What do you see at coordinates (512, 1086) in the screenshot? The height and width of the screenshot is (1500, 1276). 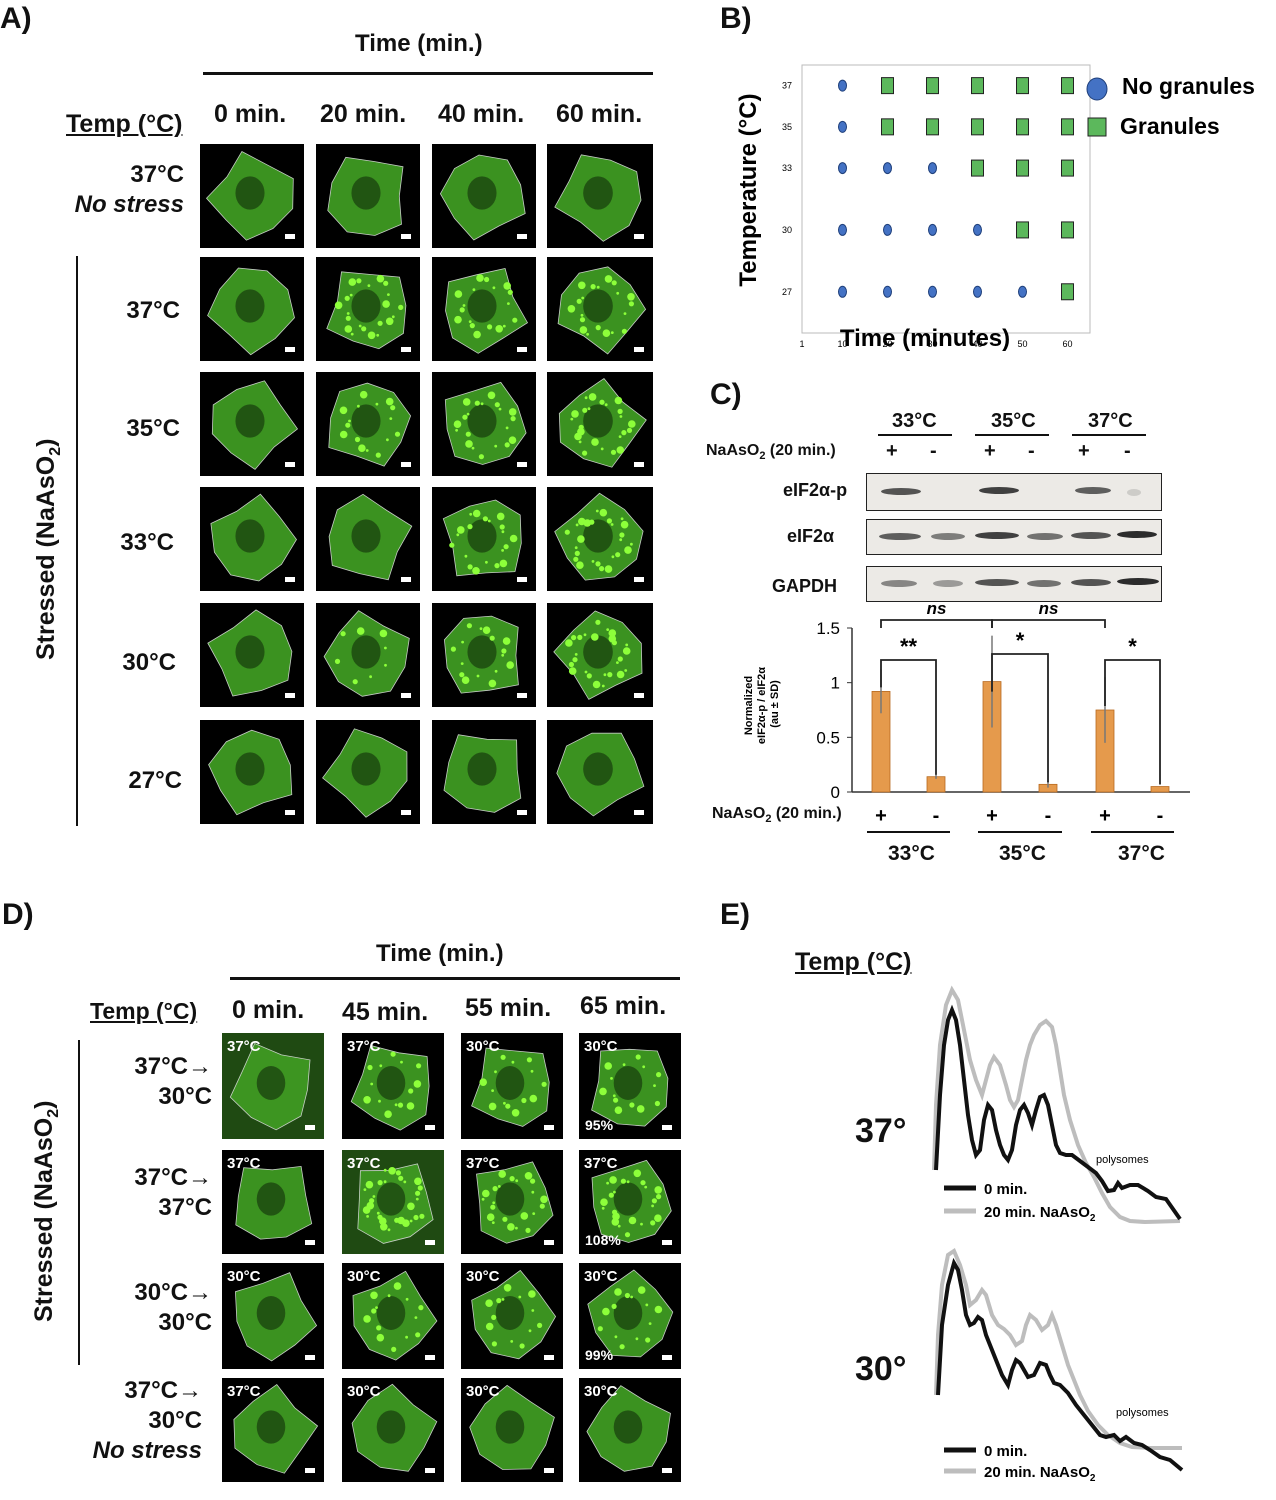 I see `microscopy-cell-image: 30°C` at bounding box center [512, 1086].